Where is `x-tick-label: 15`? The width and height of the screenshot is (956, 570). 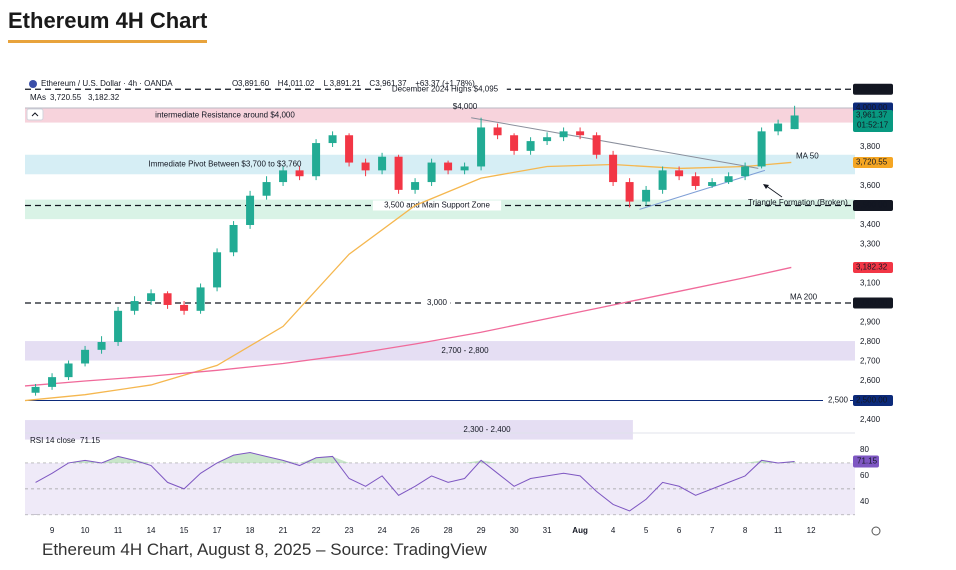 x-tick-label: 15 is located at coordinates (184, 530).